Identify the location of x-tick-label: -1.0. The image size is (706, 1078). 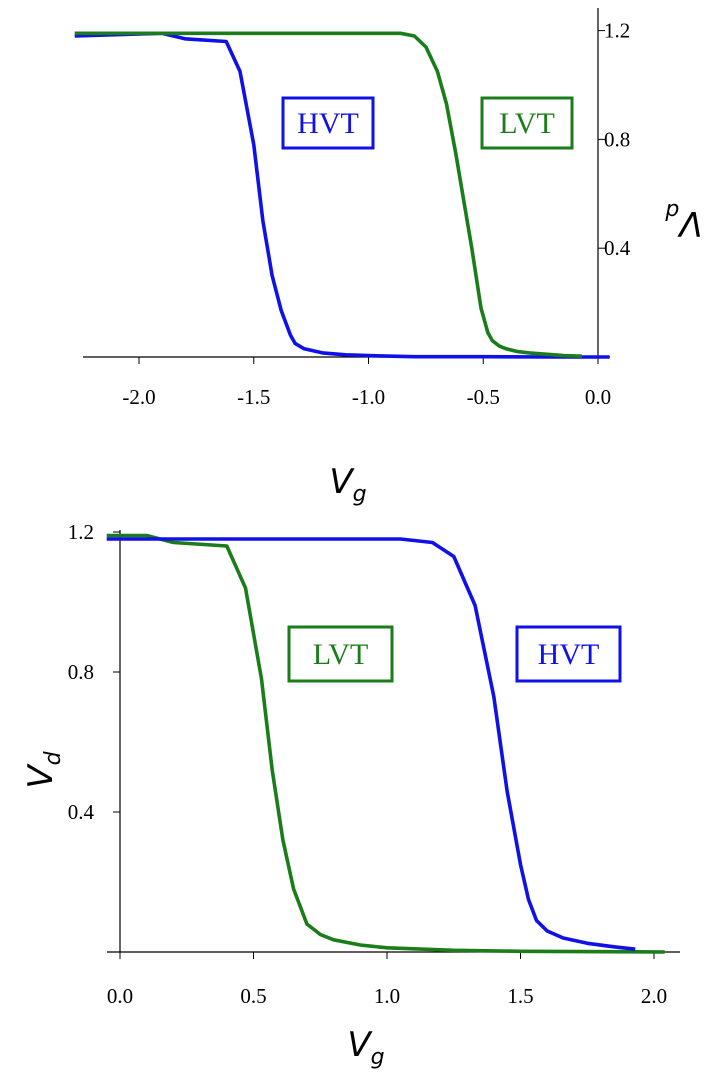
(368, 397).